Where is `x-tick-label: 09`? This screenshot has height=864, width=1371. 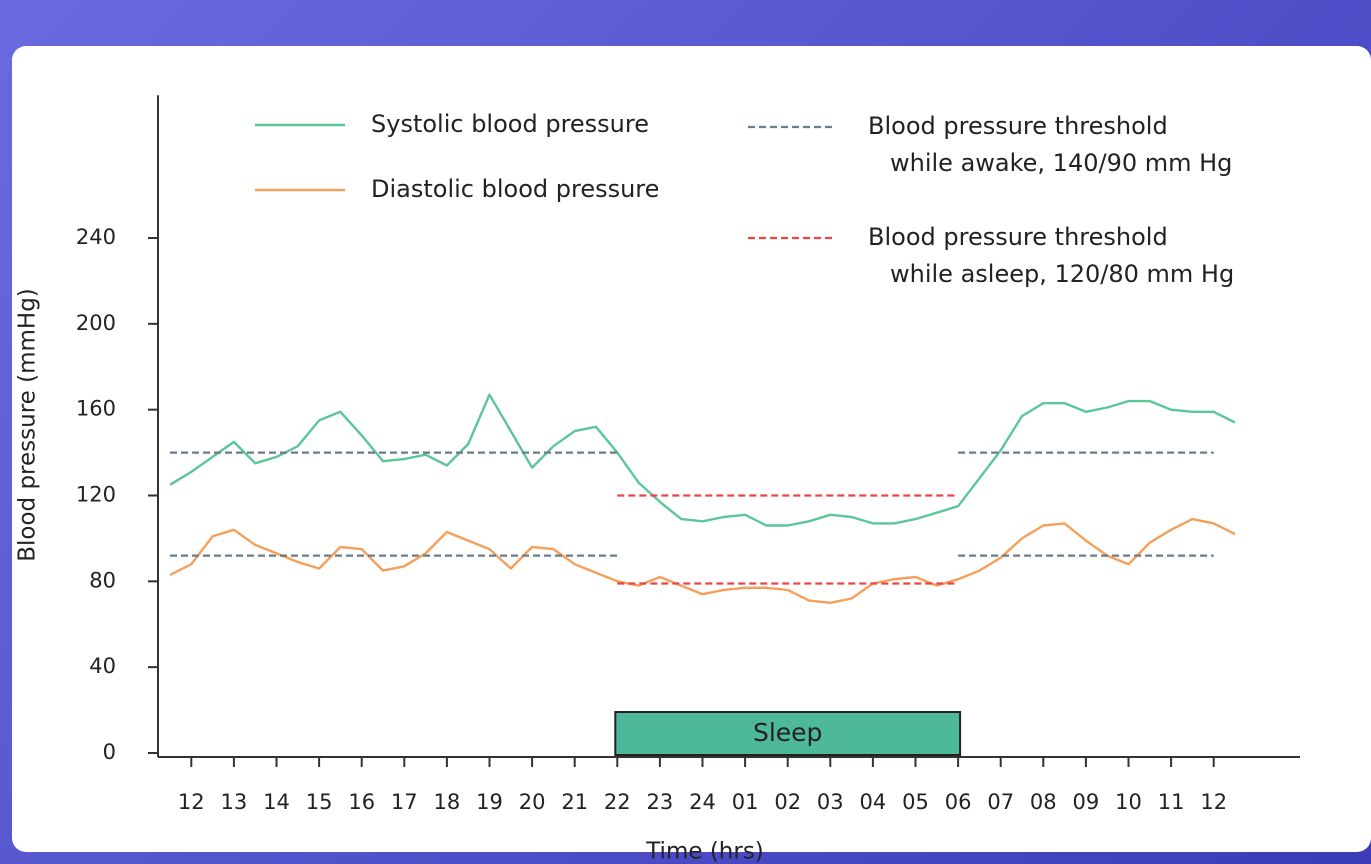 x-tick-label: 09 is located at coordinates (1086, 802).